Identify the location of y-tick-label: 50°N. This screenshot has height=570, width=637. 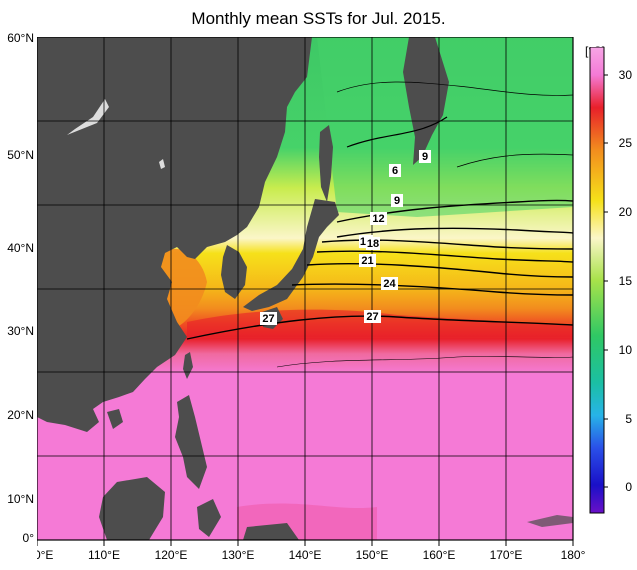
(20, 155).